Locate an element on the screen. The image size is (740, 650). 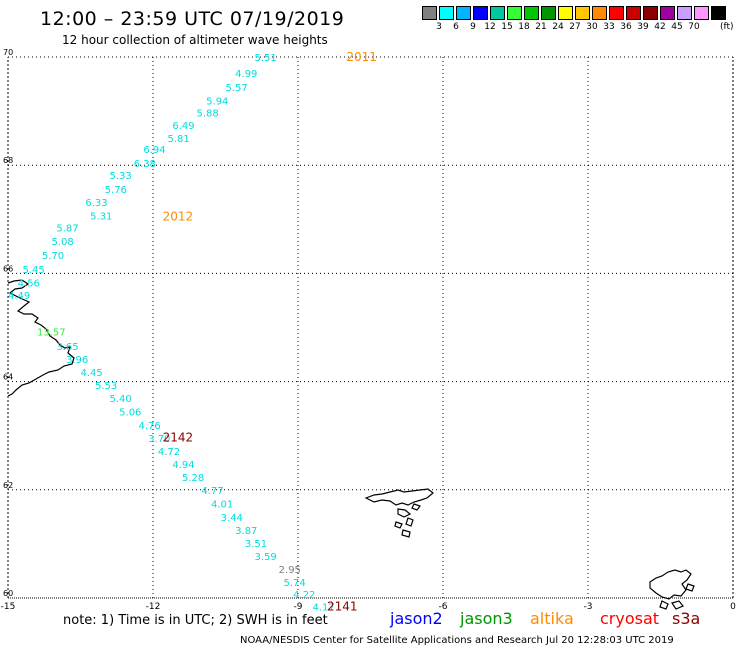
wave-height-value: 4.76 is located at coordinates (150, 426).